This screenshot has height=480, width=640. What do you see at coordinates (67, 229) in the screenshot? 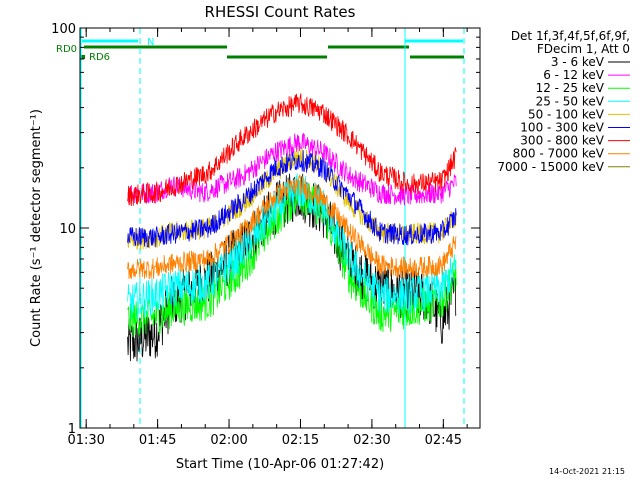
I see `y-tick-label: 10` at bounding box center [67, 229].